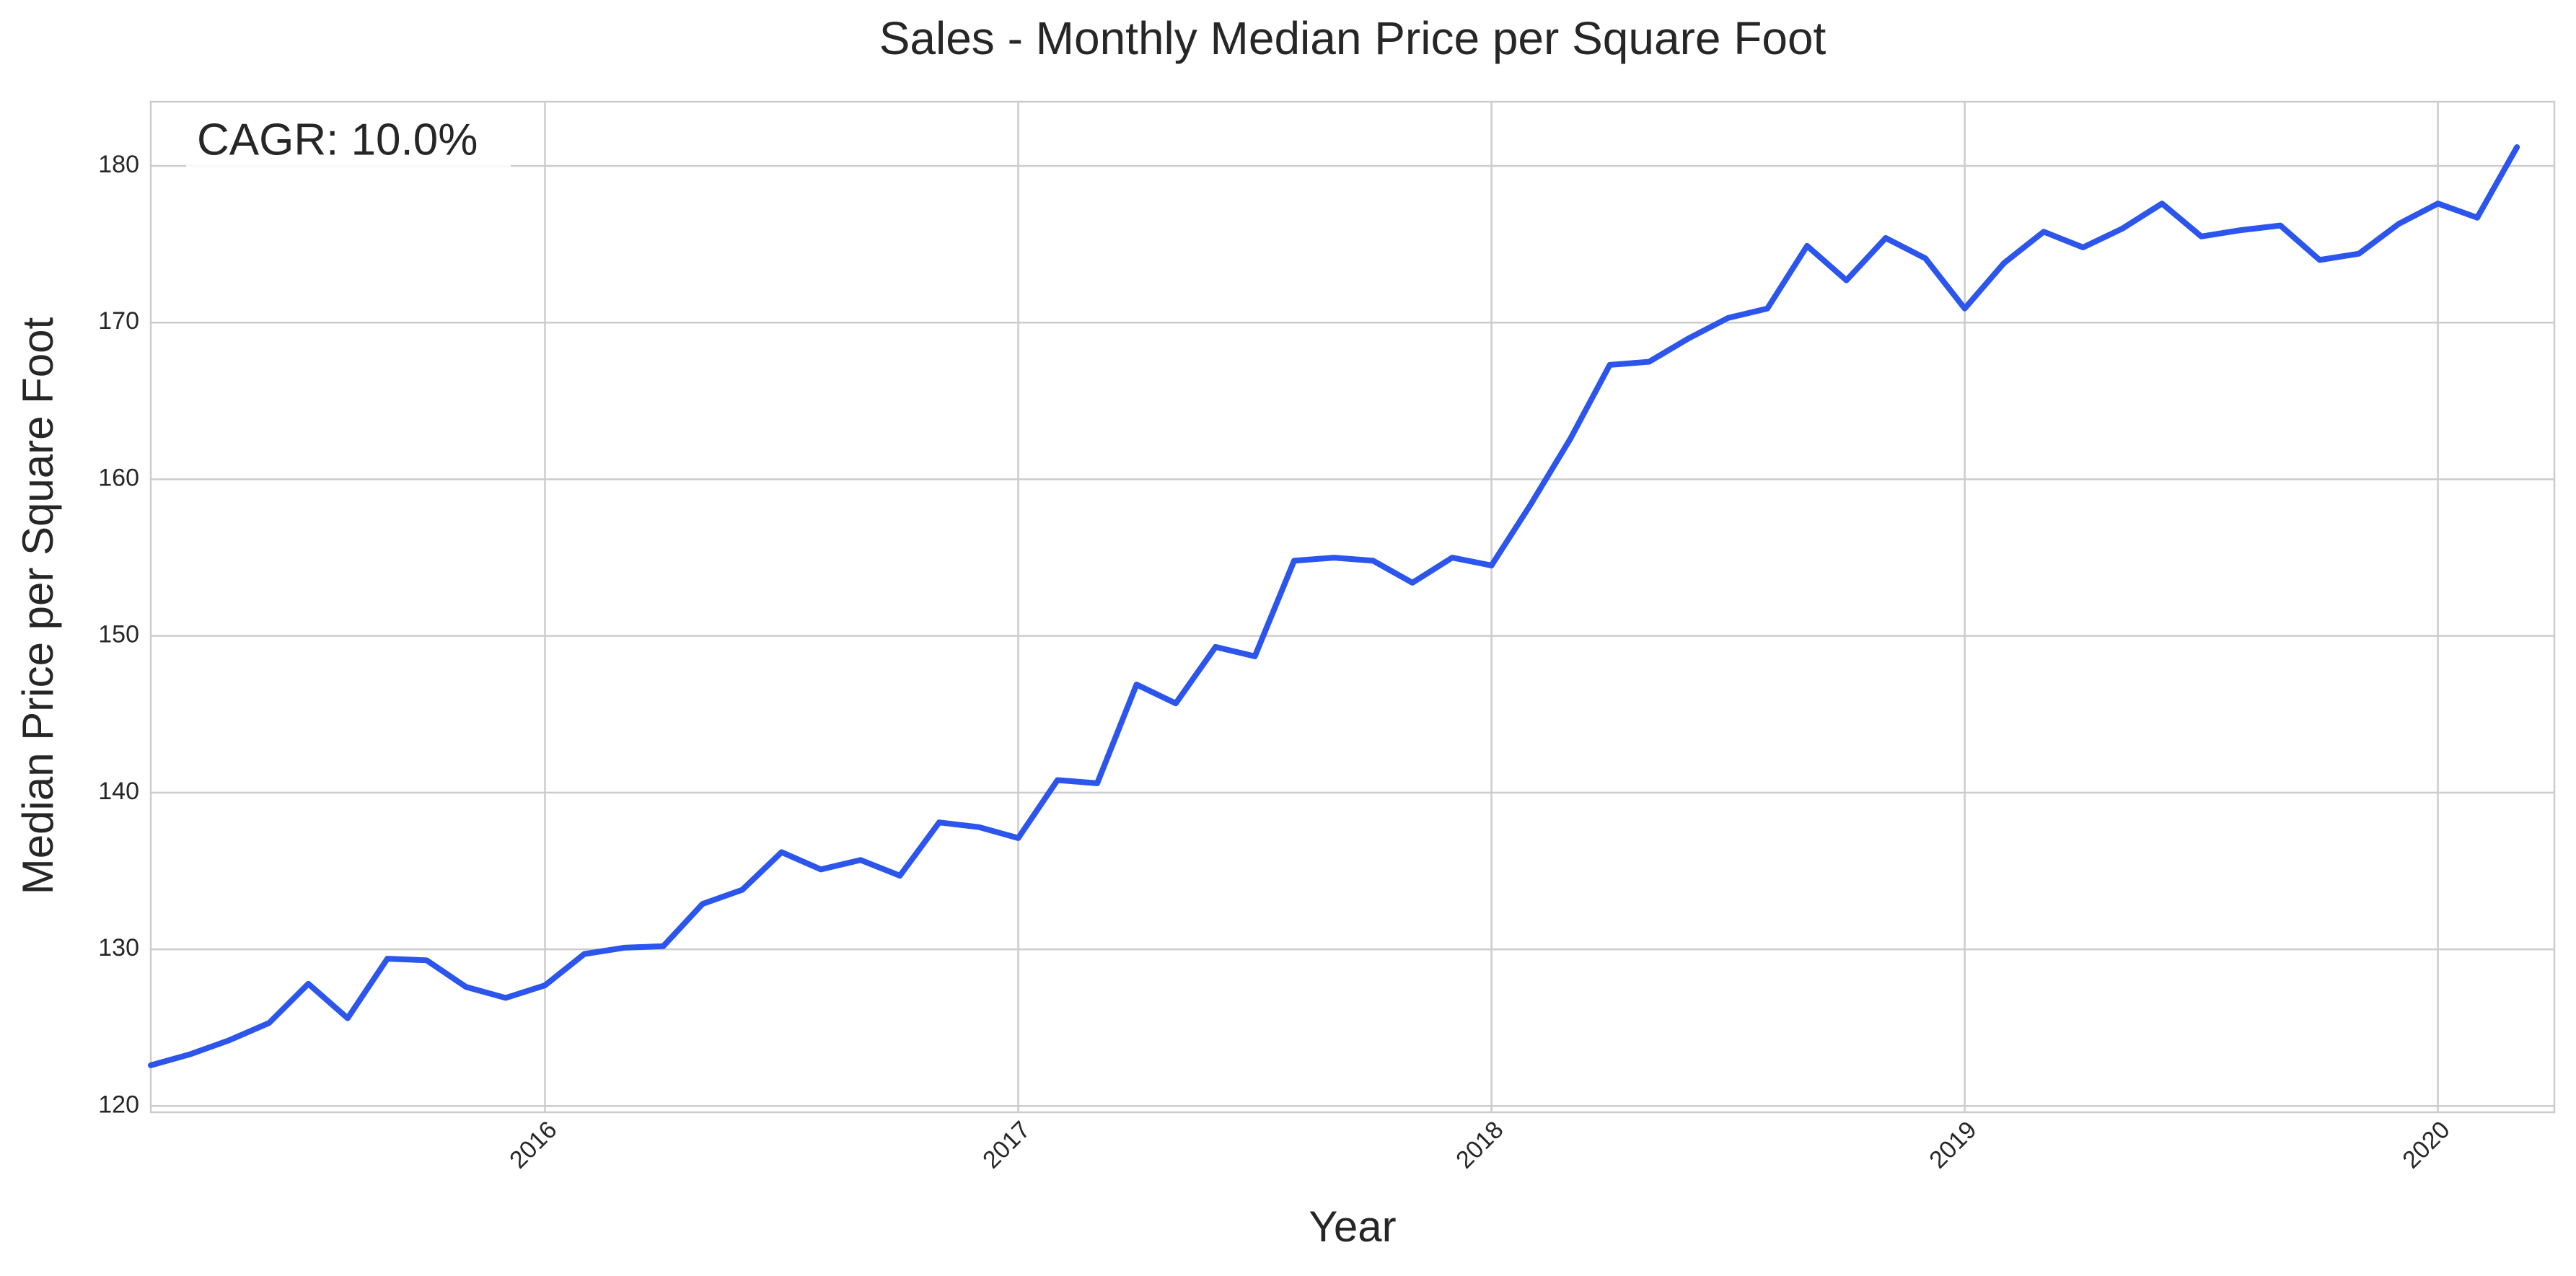 This screenshot has height=1276, width=2576. I want to click on annotation-box, so click(348, 142).